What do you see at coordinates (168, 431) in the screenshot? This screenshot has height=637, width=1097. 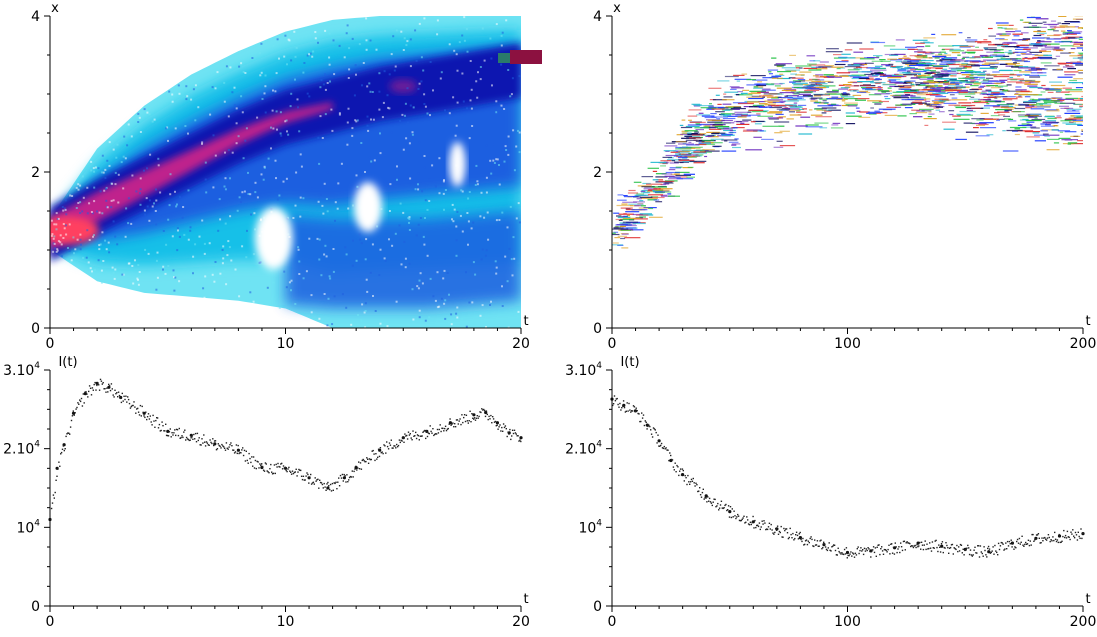 I see `data-point` at bounding box center [168, 431].